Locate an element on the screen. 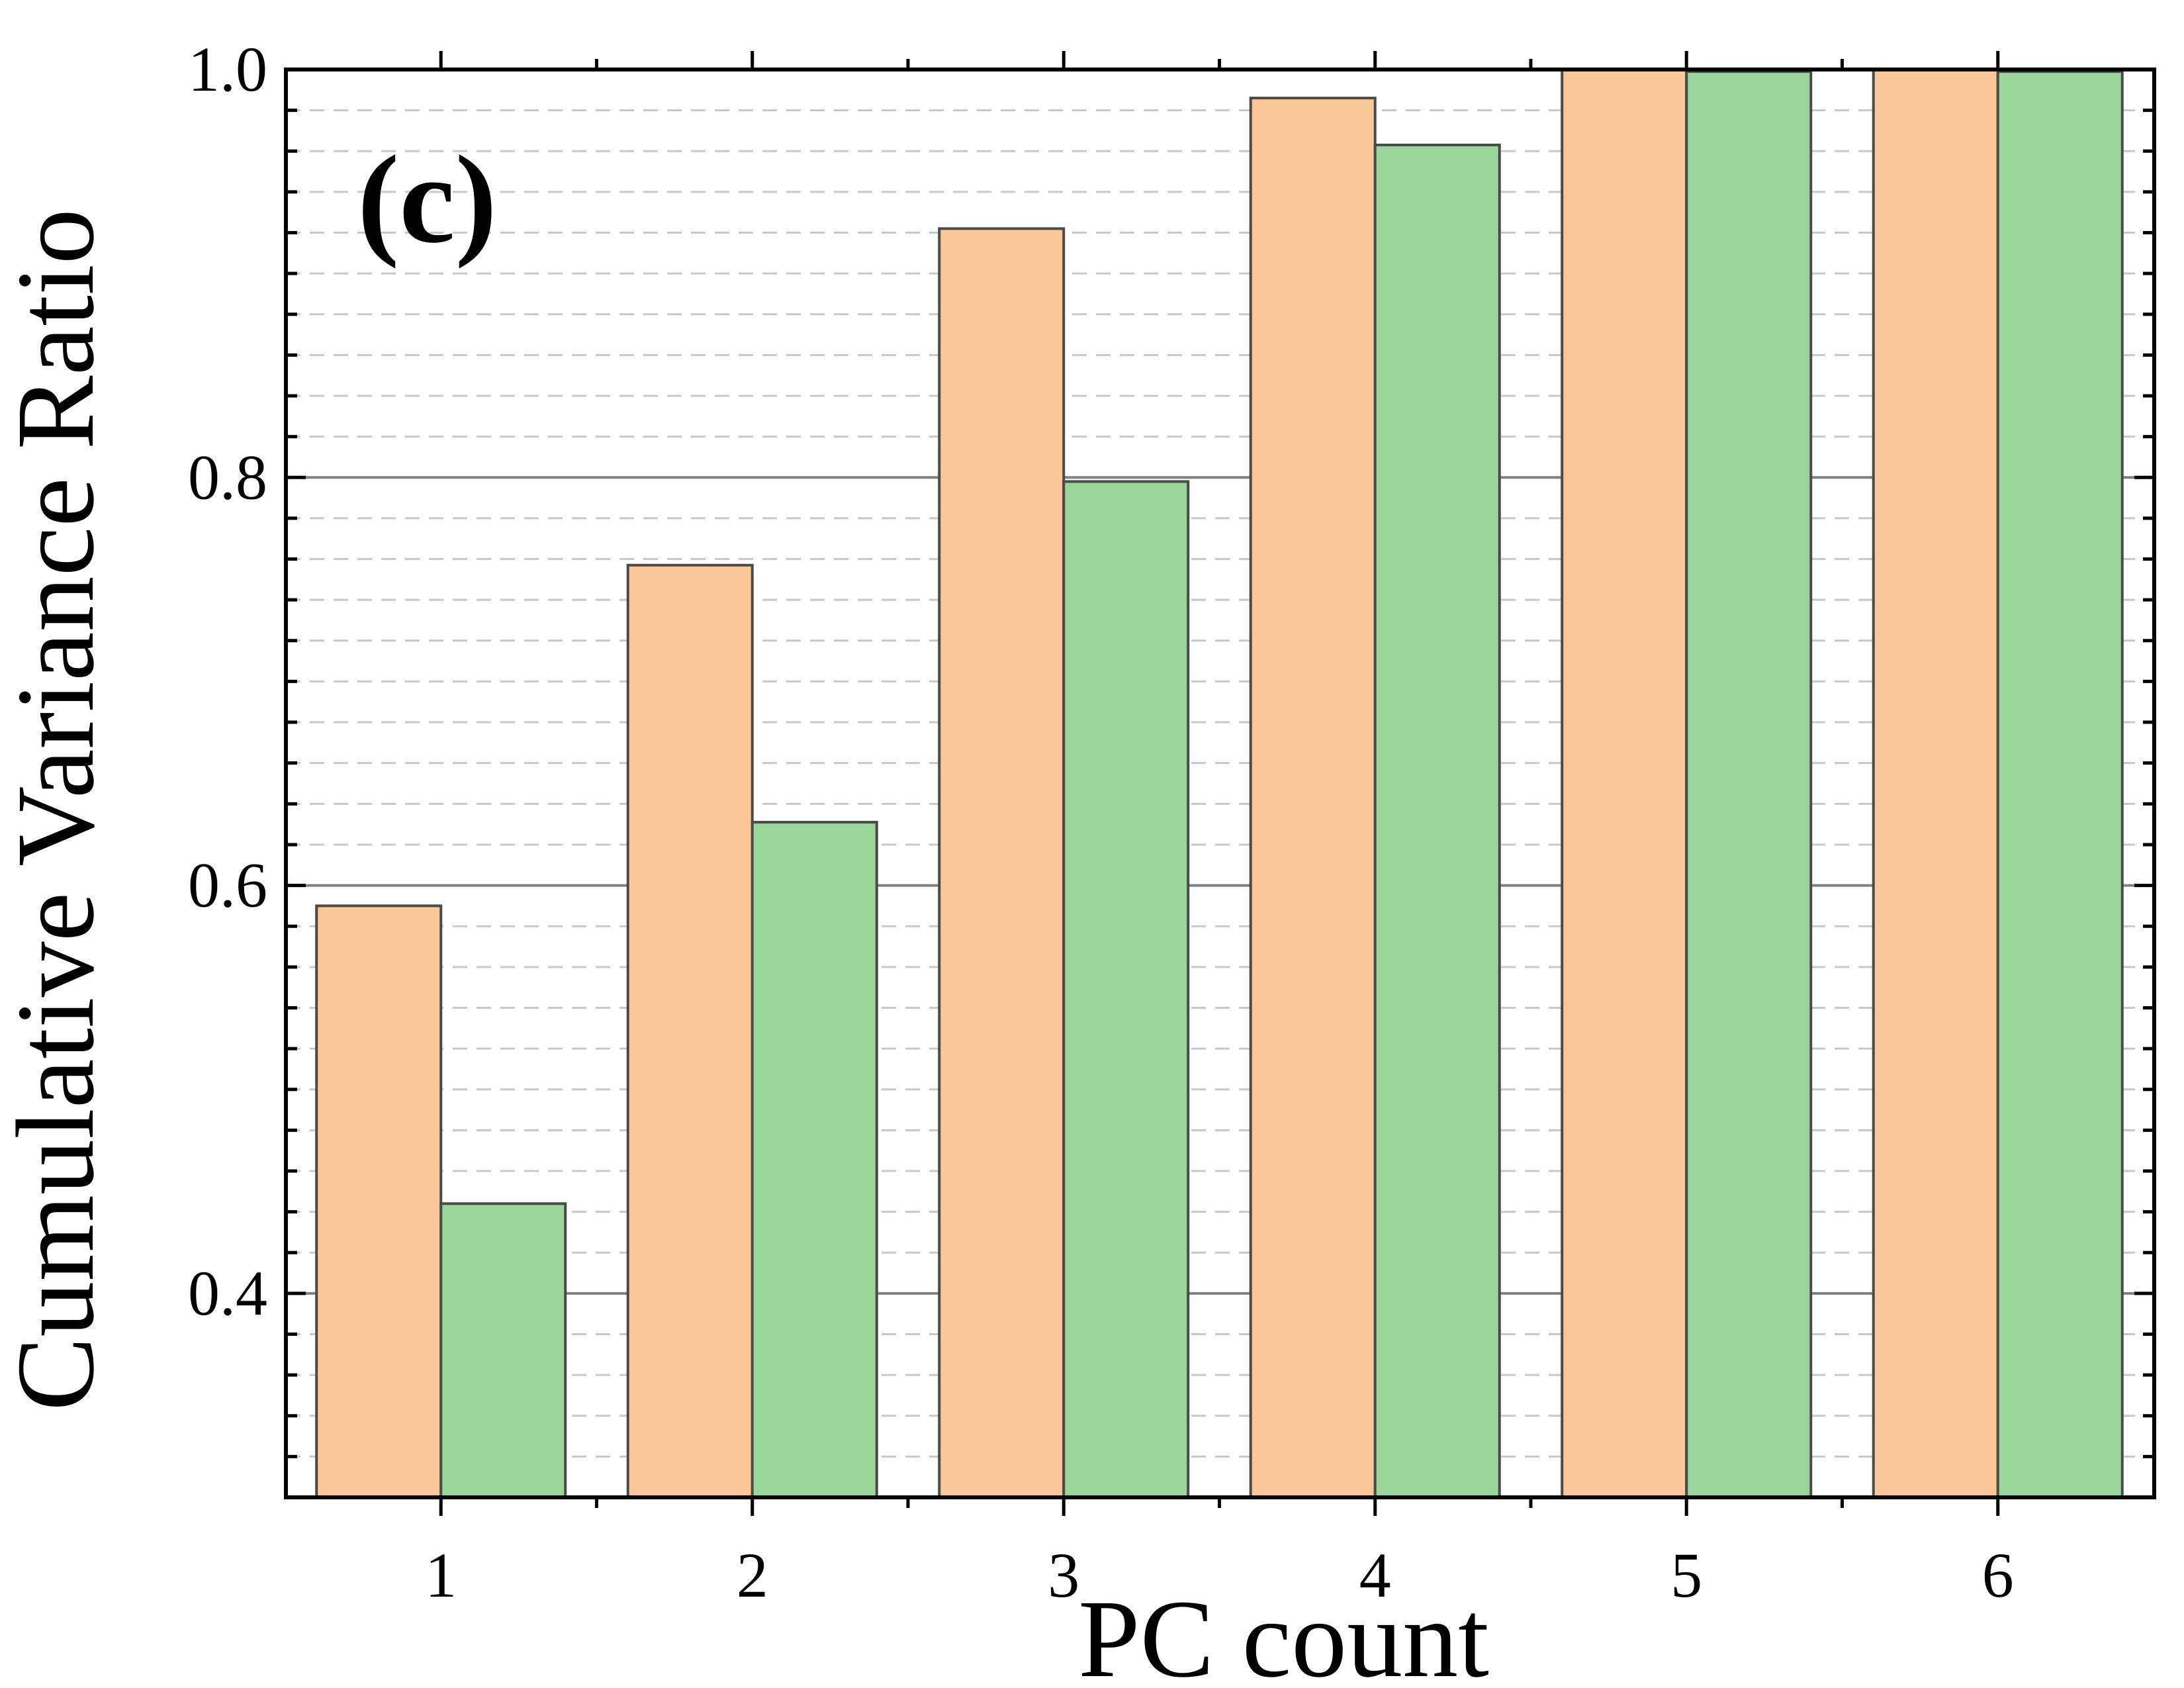 The height and width of the screenshot is (1688, 2184). x-axis-title: PC count is located at coordinates (1283, 1632).